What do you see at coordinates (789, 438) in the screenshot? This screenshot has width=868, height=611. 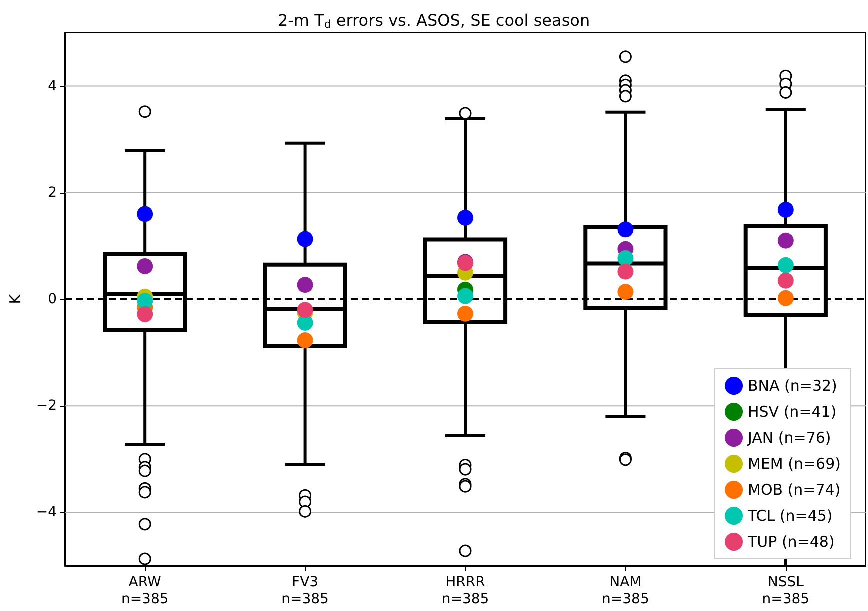 I see `legend-label: JAN (n=76)` at bounding box center [789, 438].